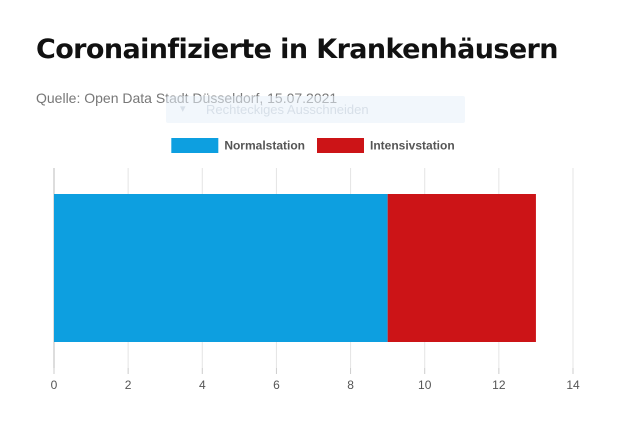  Describe the element at coordinates (573, 385) in the screenshot. I see `x-tick-label: 14` at that location.